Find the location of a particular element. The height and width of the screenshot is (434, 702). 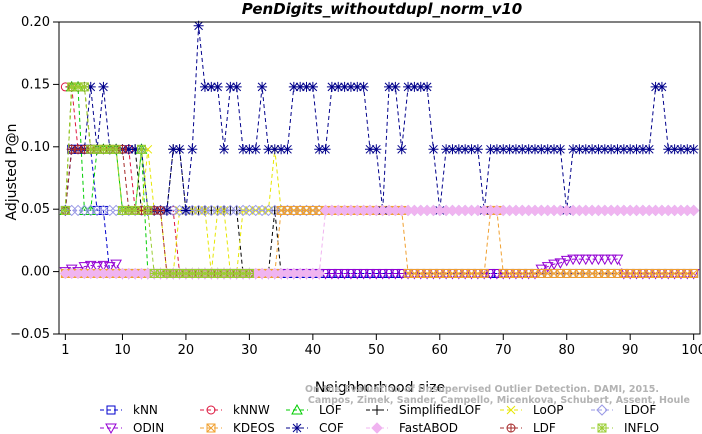

legend-label-simplifiedlof: SimplifiedLOF is located at coordinates (440, 410).